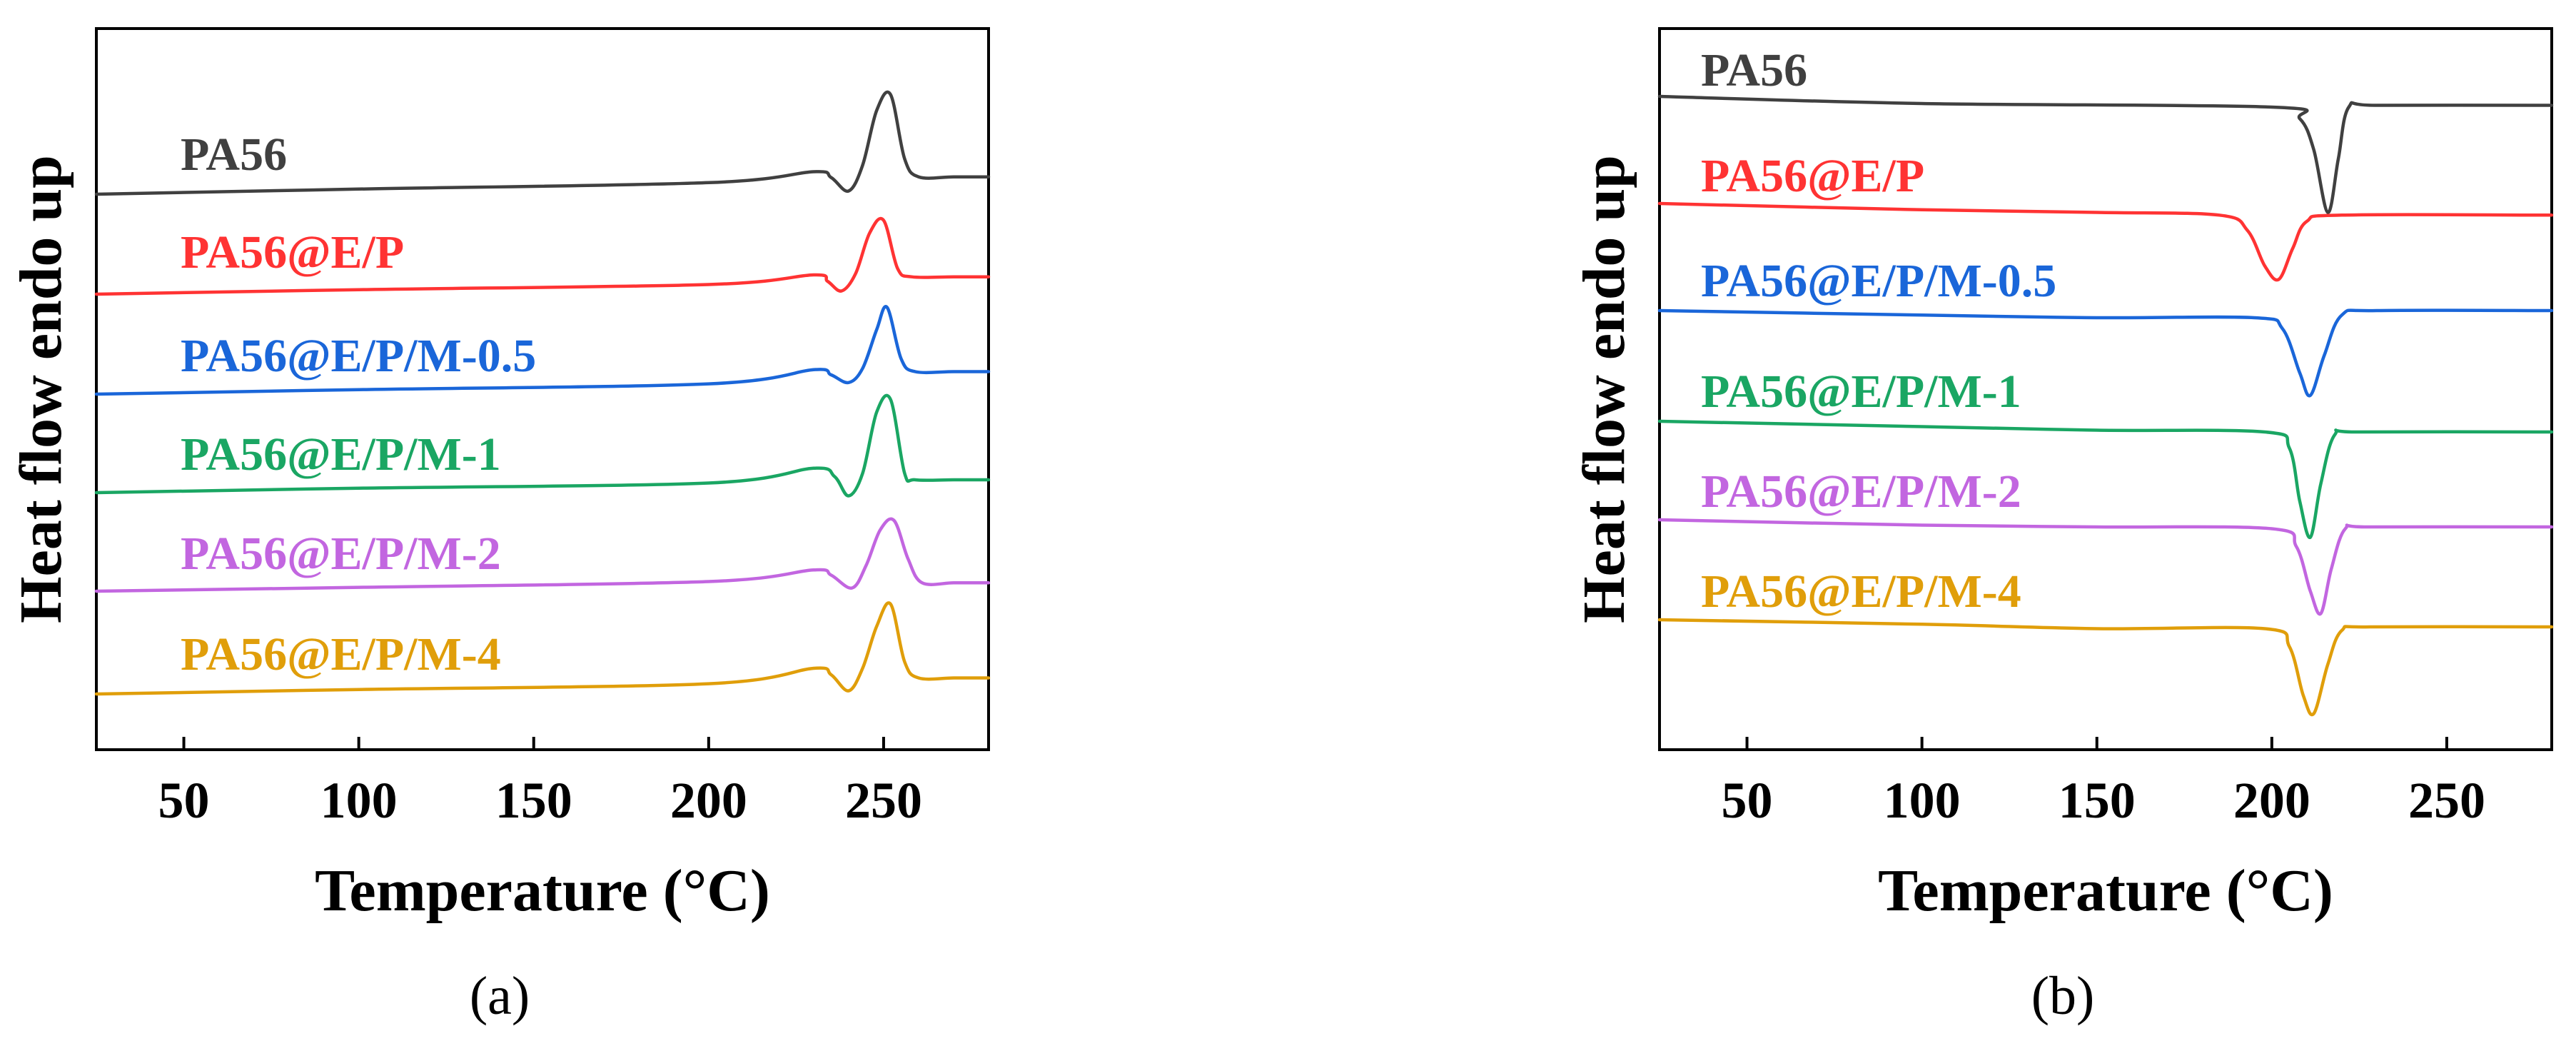 Image resolution: width=2576 pixels, height=1041 pixels. I want to click on panel-b-y-axis-title: Heat flow endo up, so click(1604, 389).